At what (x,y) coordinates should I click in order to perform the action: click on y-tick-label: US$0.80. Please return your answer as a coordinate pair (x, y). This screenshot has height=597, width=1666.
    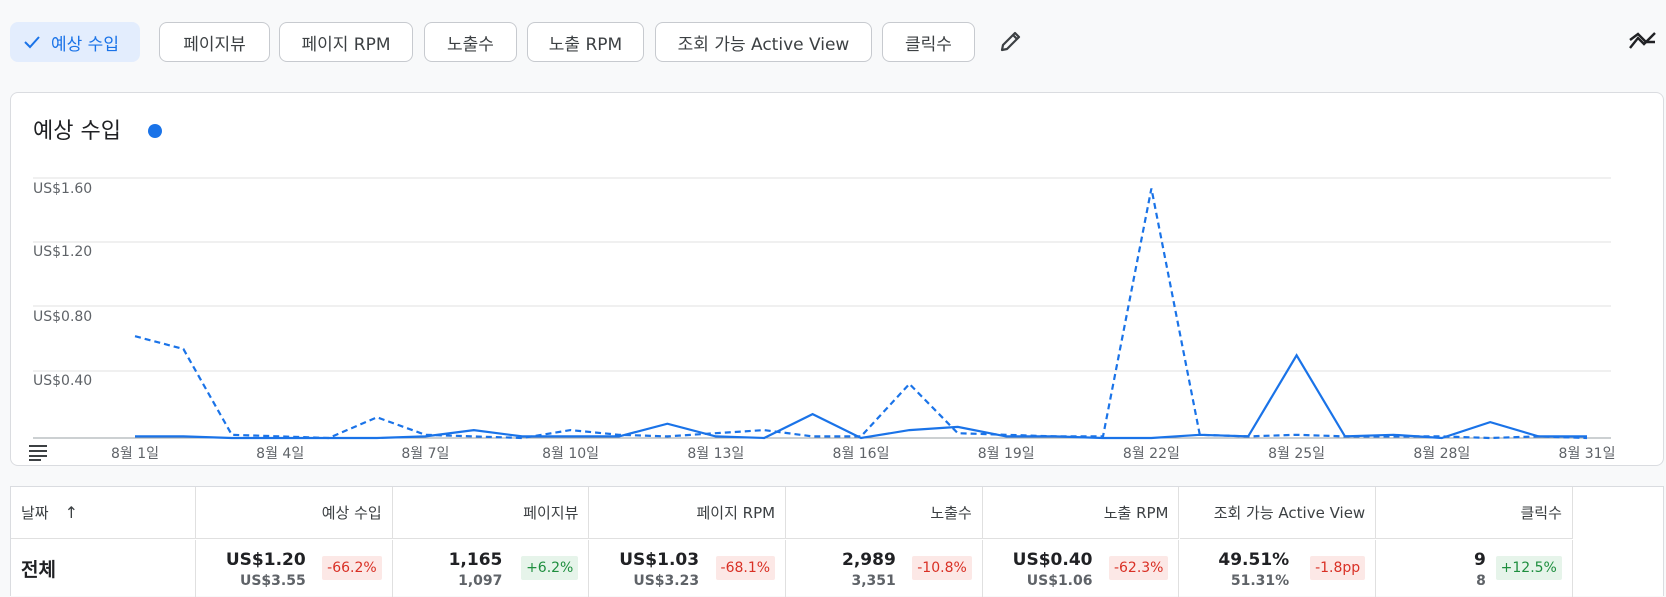
    Looking at the image, I should click on (62, 317).